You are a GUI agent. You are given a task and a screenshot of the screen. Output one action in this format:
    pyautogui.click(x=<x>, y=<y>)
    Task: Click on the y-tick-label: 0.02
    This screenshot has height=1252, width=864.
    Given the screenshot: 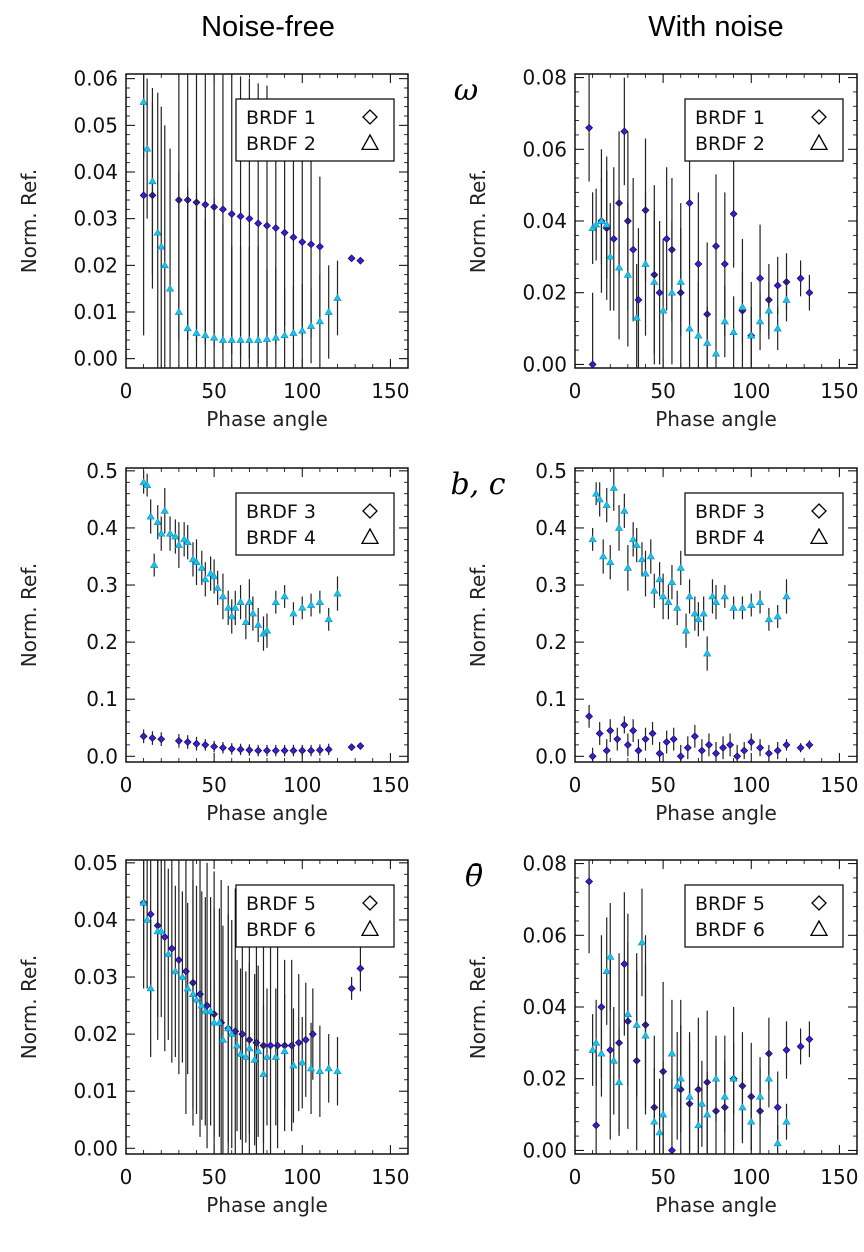 What is the action you would take?
    pyautogui.click(x=544, y=293)
    